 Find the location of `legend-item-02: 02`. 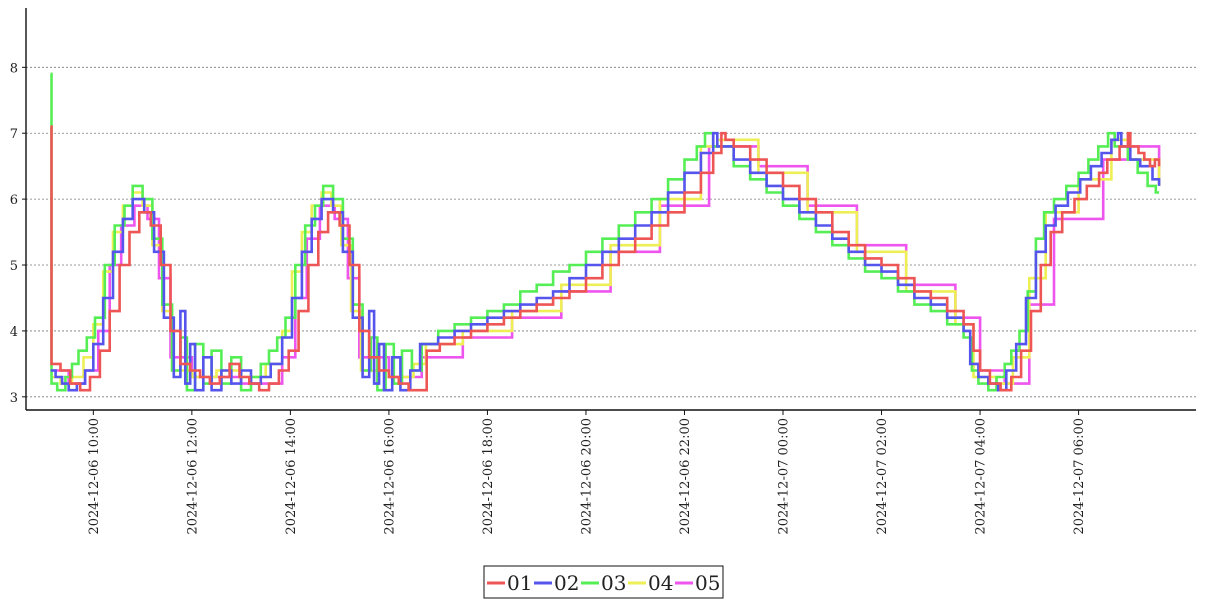

legend-item-02: 02 is located at coordinates (556, 583).